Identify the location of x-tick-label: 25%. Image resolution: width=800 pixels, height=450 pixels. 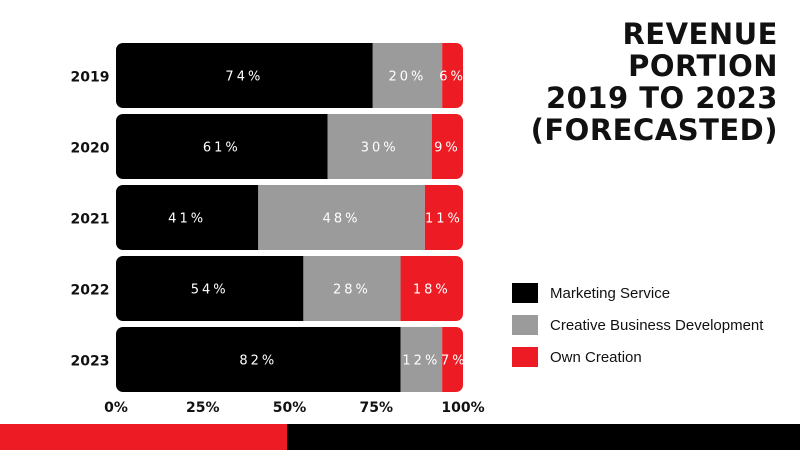
(203, 408).